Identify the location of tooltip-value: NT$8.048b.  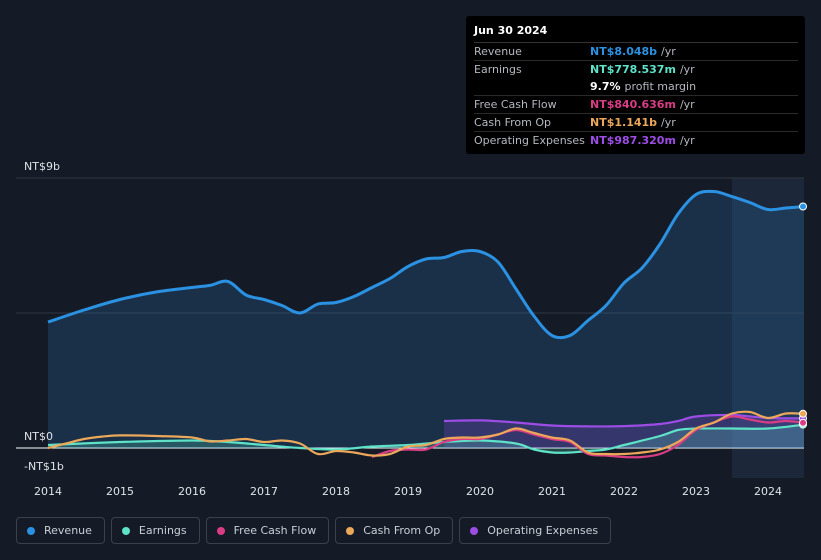
(624, 51).